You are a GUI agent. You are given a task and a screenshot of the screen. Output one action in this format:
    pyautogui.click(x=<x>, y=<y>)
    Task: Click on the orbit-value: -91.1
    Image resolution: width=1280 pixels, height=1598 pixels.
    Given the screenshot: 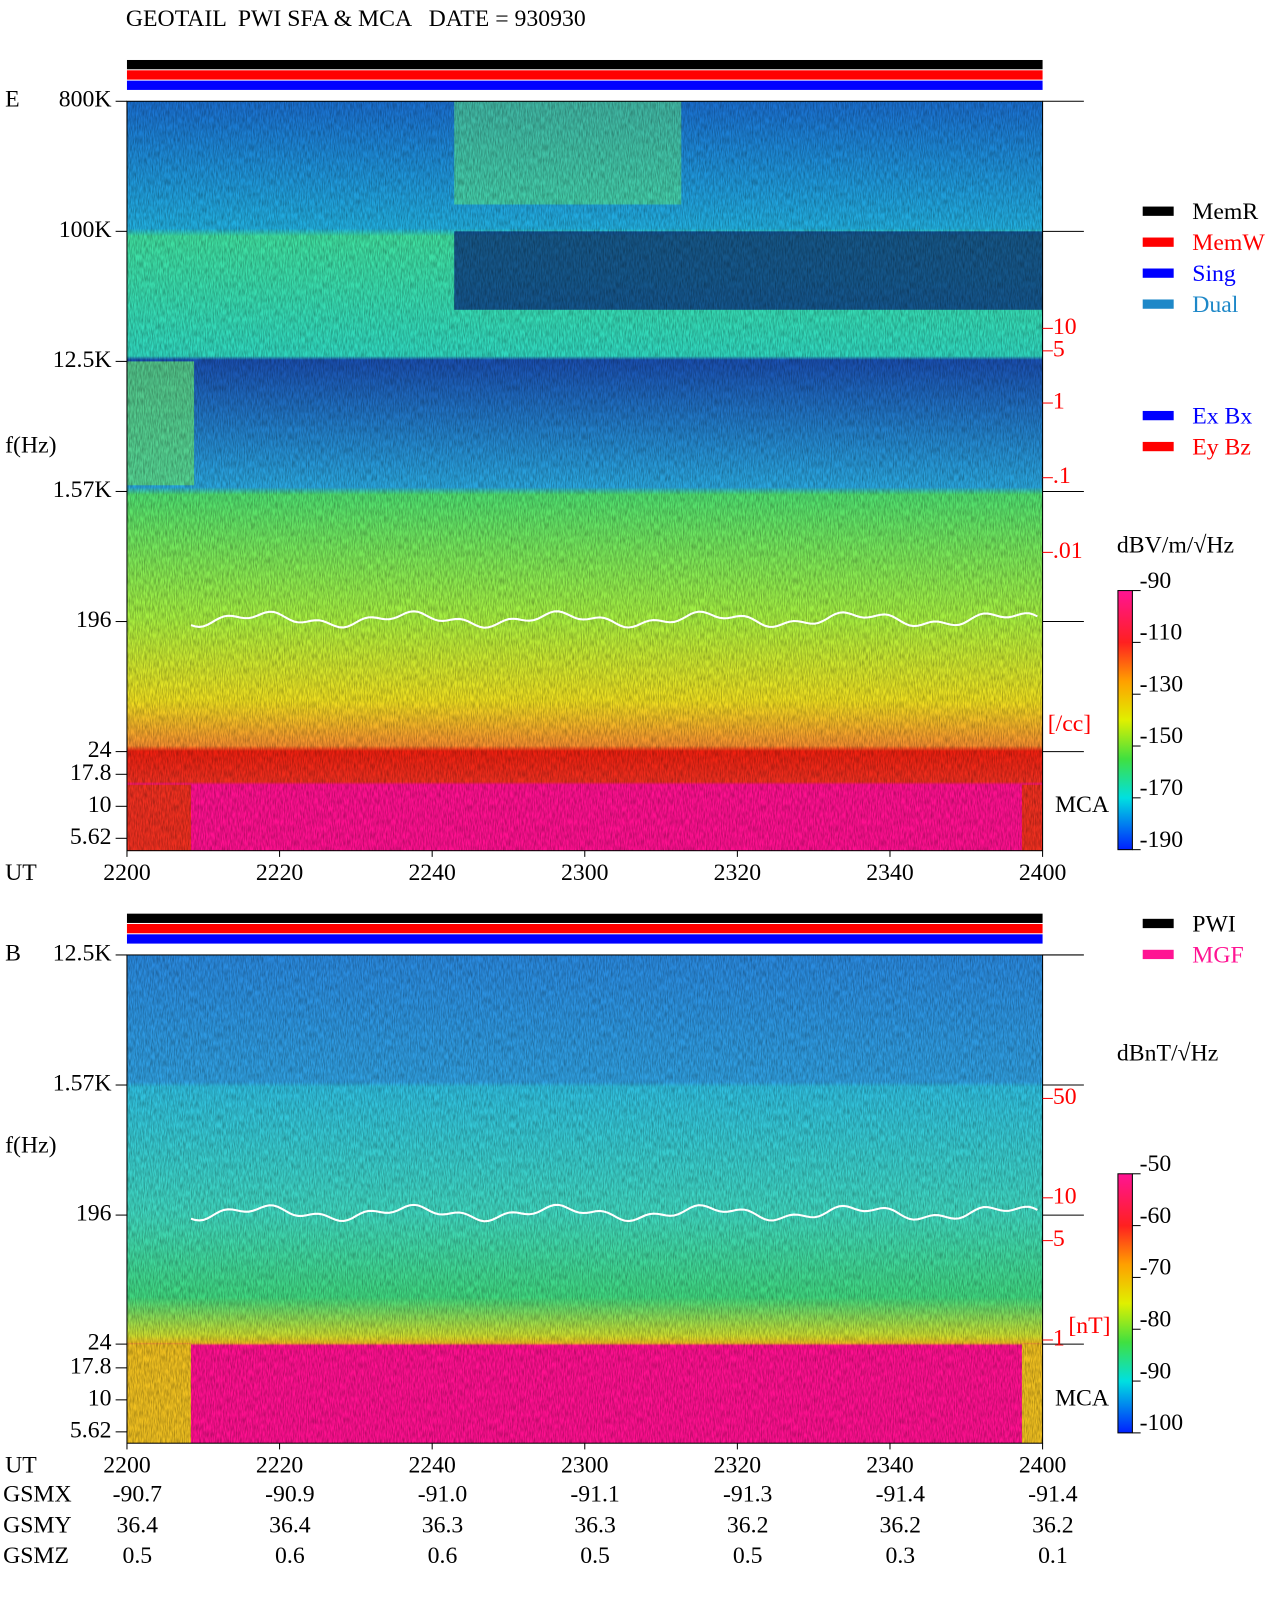 What is the action you would take?
    pyautogui.click(x=594, y=1494)
    